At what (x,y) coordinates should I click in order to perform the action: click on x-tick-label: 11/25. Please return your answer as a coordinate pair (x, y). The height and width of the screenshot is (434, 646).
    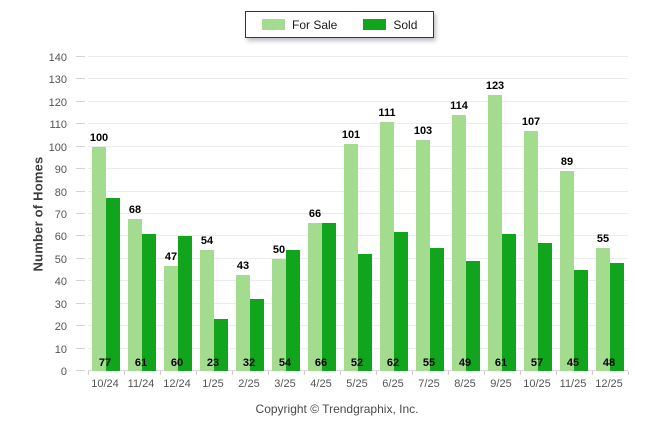
    Looking at the image, I should click on (573, 384).